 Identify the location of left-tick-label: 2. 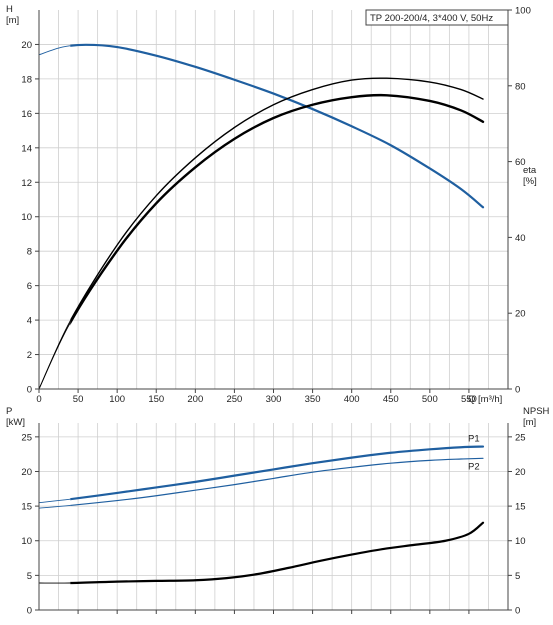
(29, 355).